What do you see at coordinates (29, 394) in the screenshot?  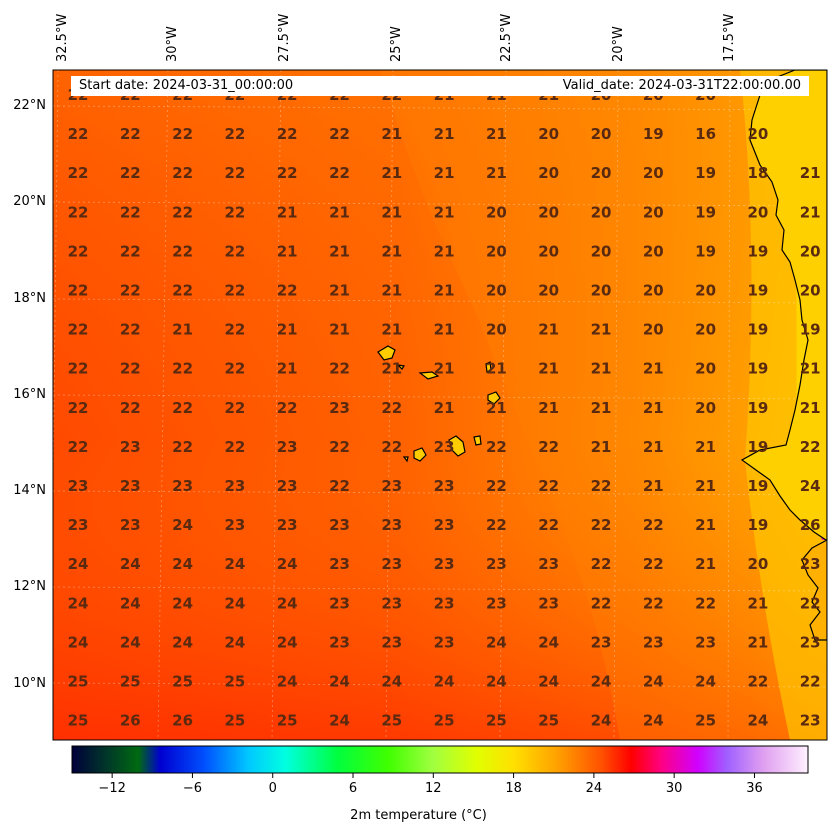 I see `lat-label-16n: 16°N` at bounding box center [29, 394].